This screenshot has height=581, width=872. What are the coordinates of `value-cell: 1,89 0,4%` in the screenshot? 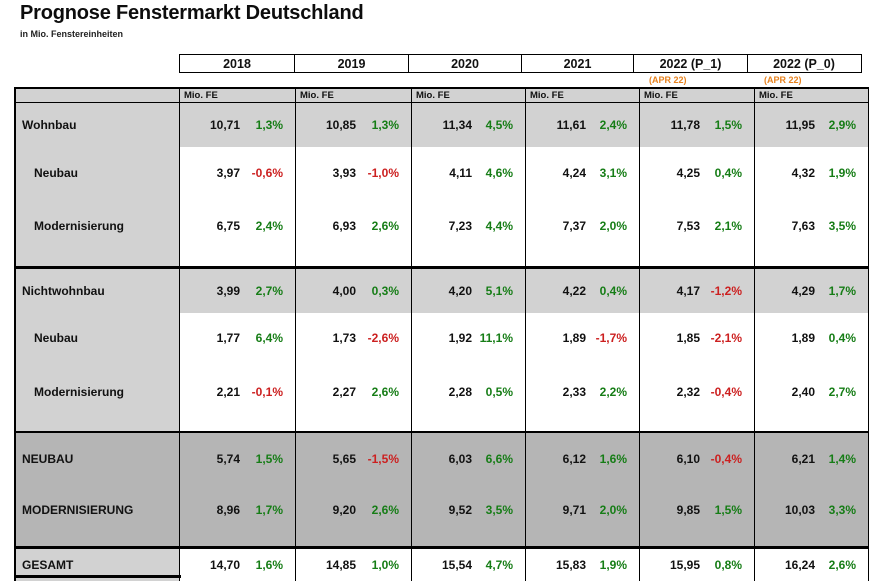 It's located at (811, 338).